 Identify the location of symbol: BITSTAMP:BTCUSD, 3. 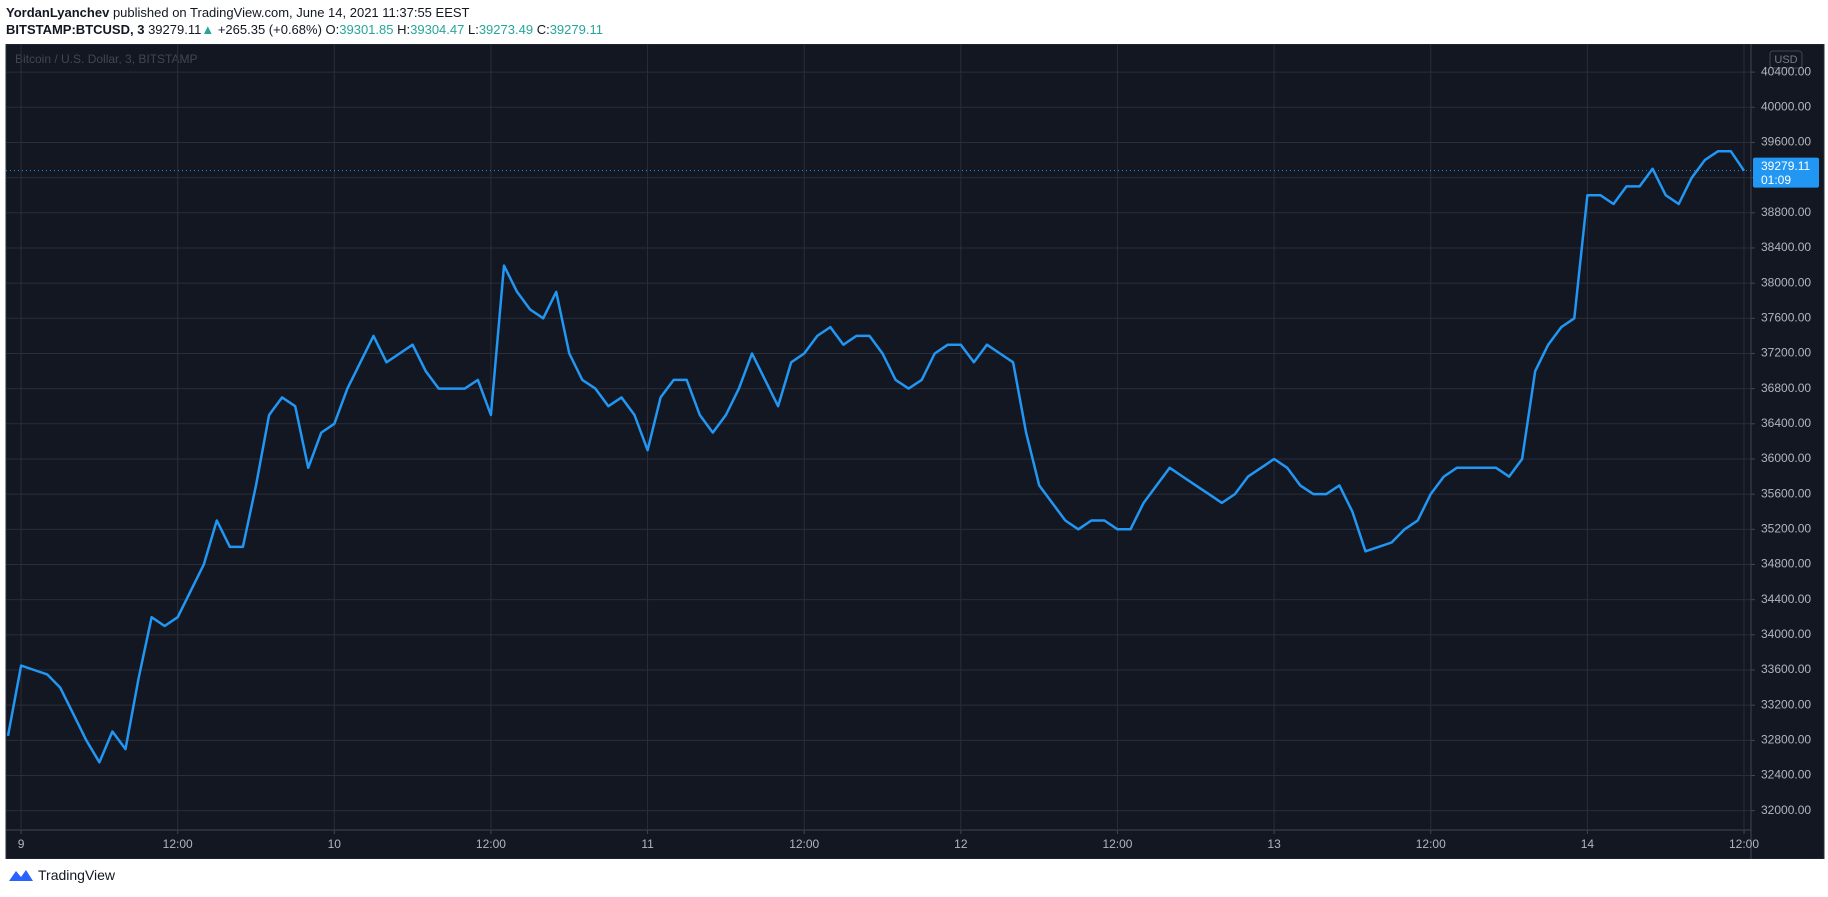
(75, 29).